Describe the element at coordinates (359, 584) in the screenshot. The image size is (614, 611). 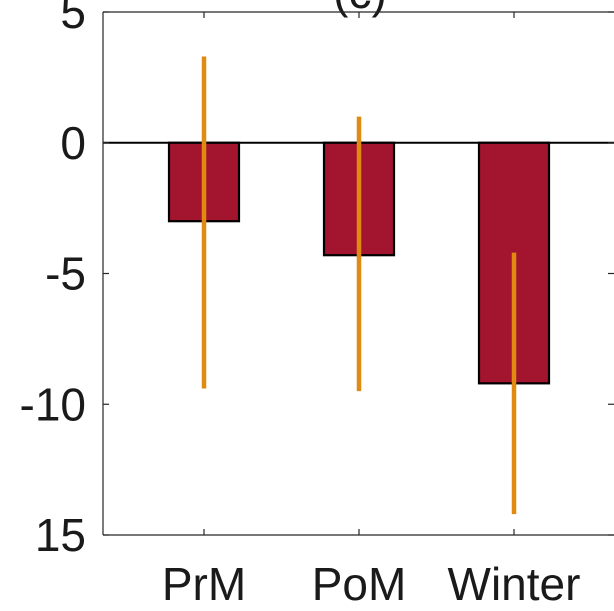
I see `x-tick-label-pom: PoM` at that location.